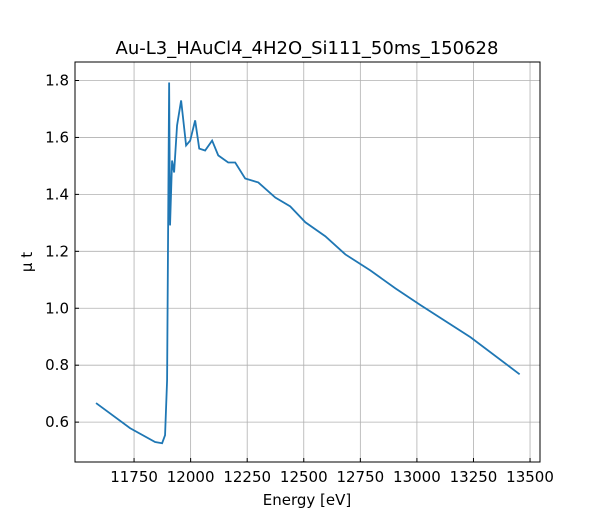 The width and height of the screenshot is (600, 524). Describe the element at coordinates (57, 251) in the screenshot. I see `y-tick-label: 1.2` at that location.